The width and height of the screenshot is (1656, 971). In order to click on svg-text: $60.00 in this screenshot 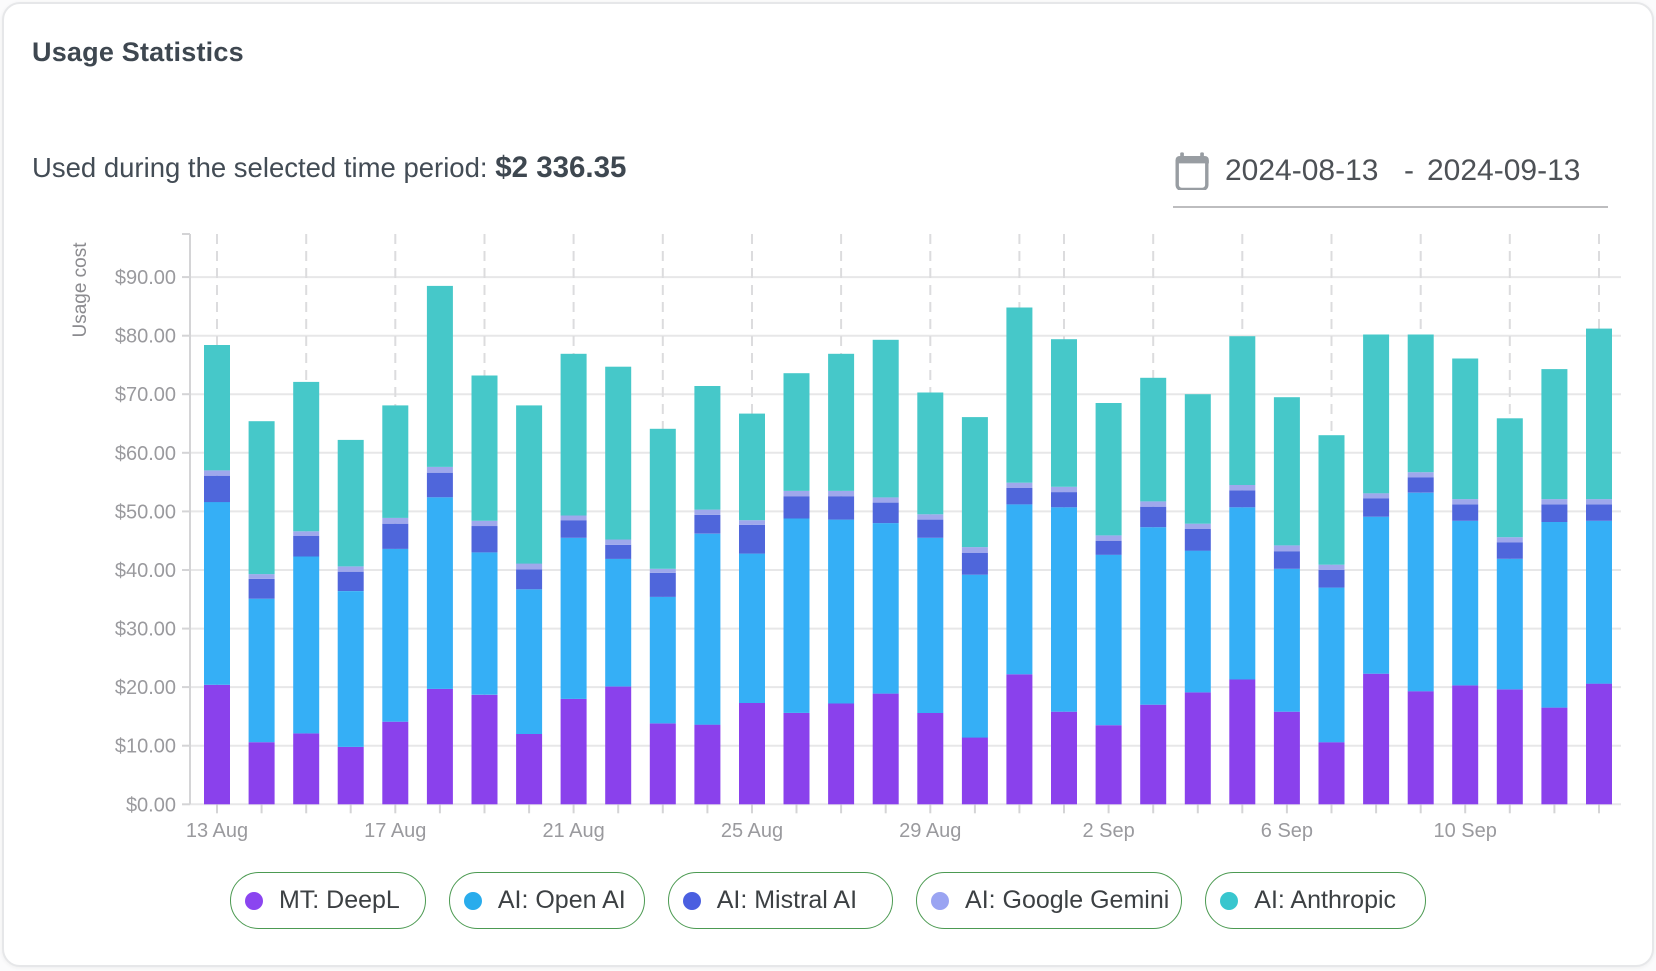, I will do `click(145, 454)`.